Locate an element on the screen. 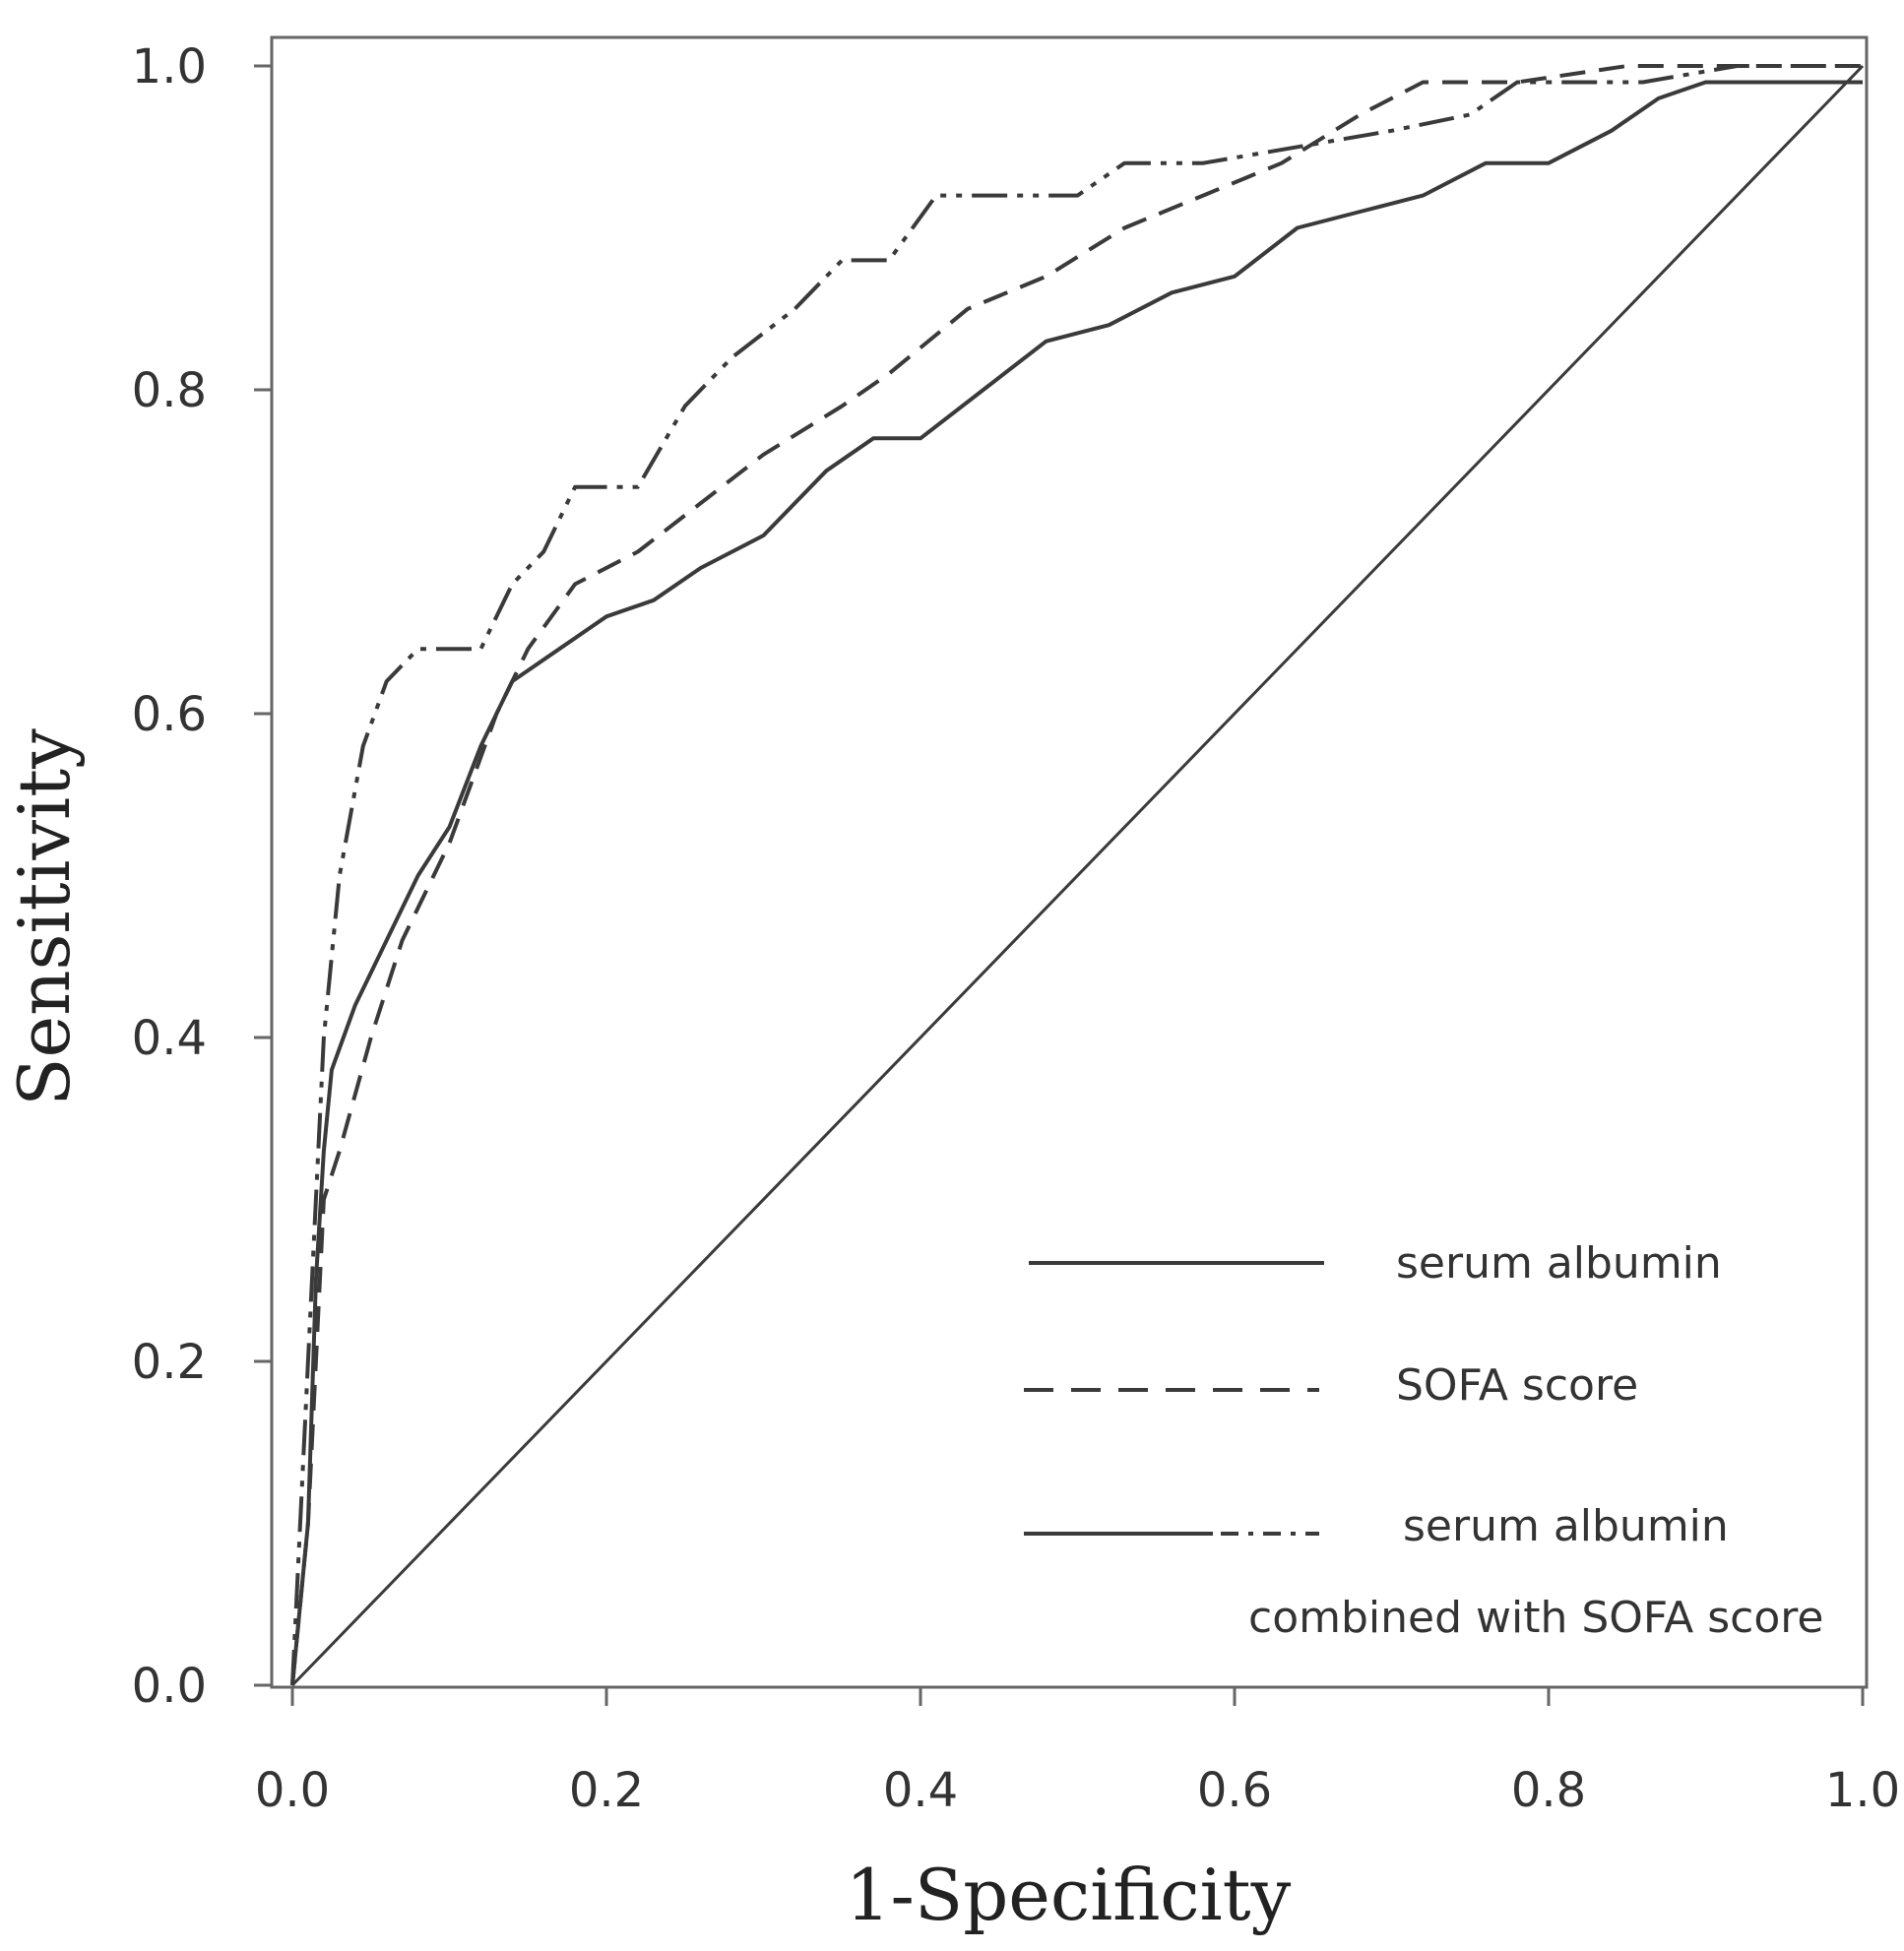  y-tick-label: 0.2 is located at coordinates (169, 1362).